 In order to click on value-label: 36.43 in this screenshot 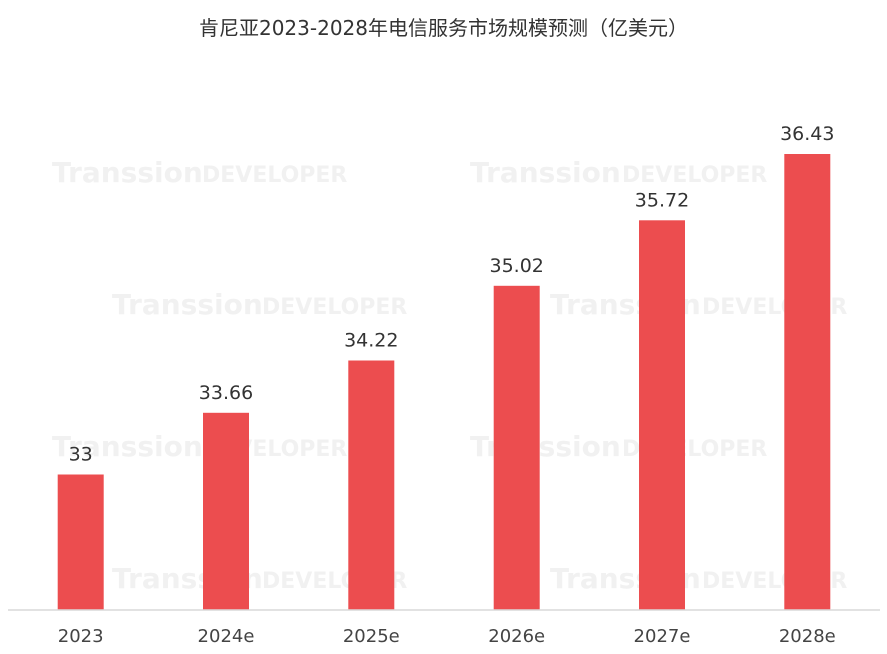, I will do `click(807, 134)`.